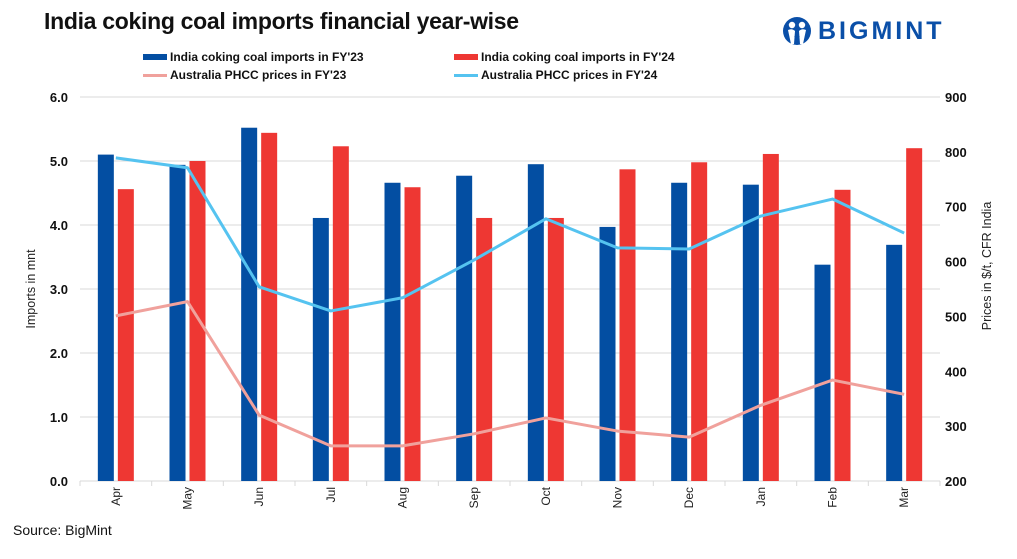 The height and width of the screenshot is (559, 1017). Describe the element at coordinates (770, 317) in the screenshot. I see `bar-fy24-jan` at that location.